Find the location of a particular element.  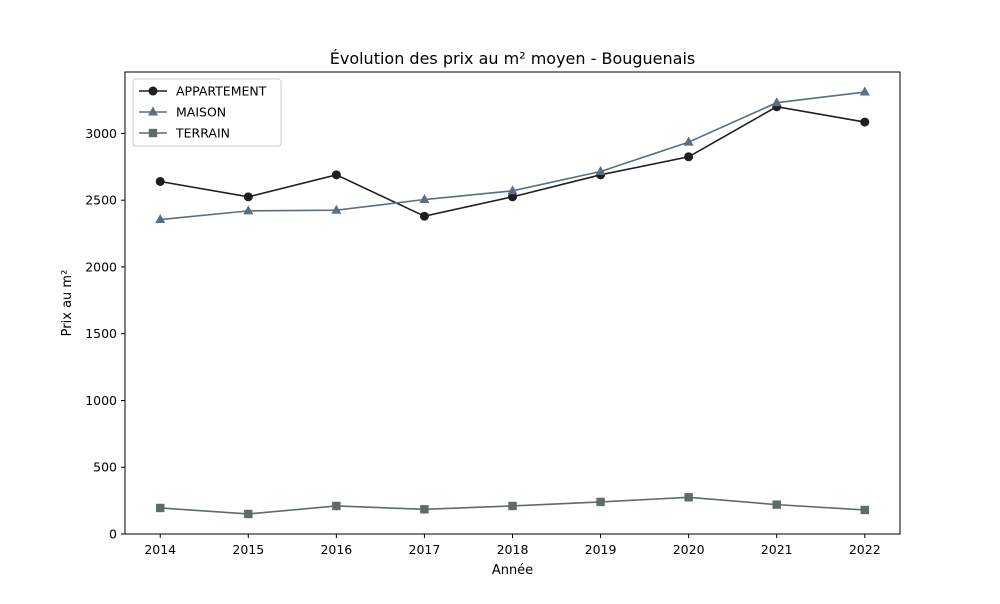

series-terrain is located at coordinates (512, 506).